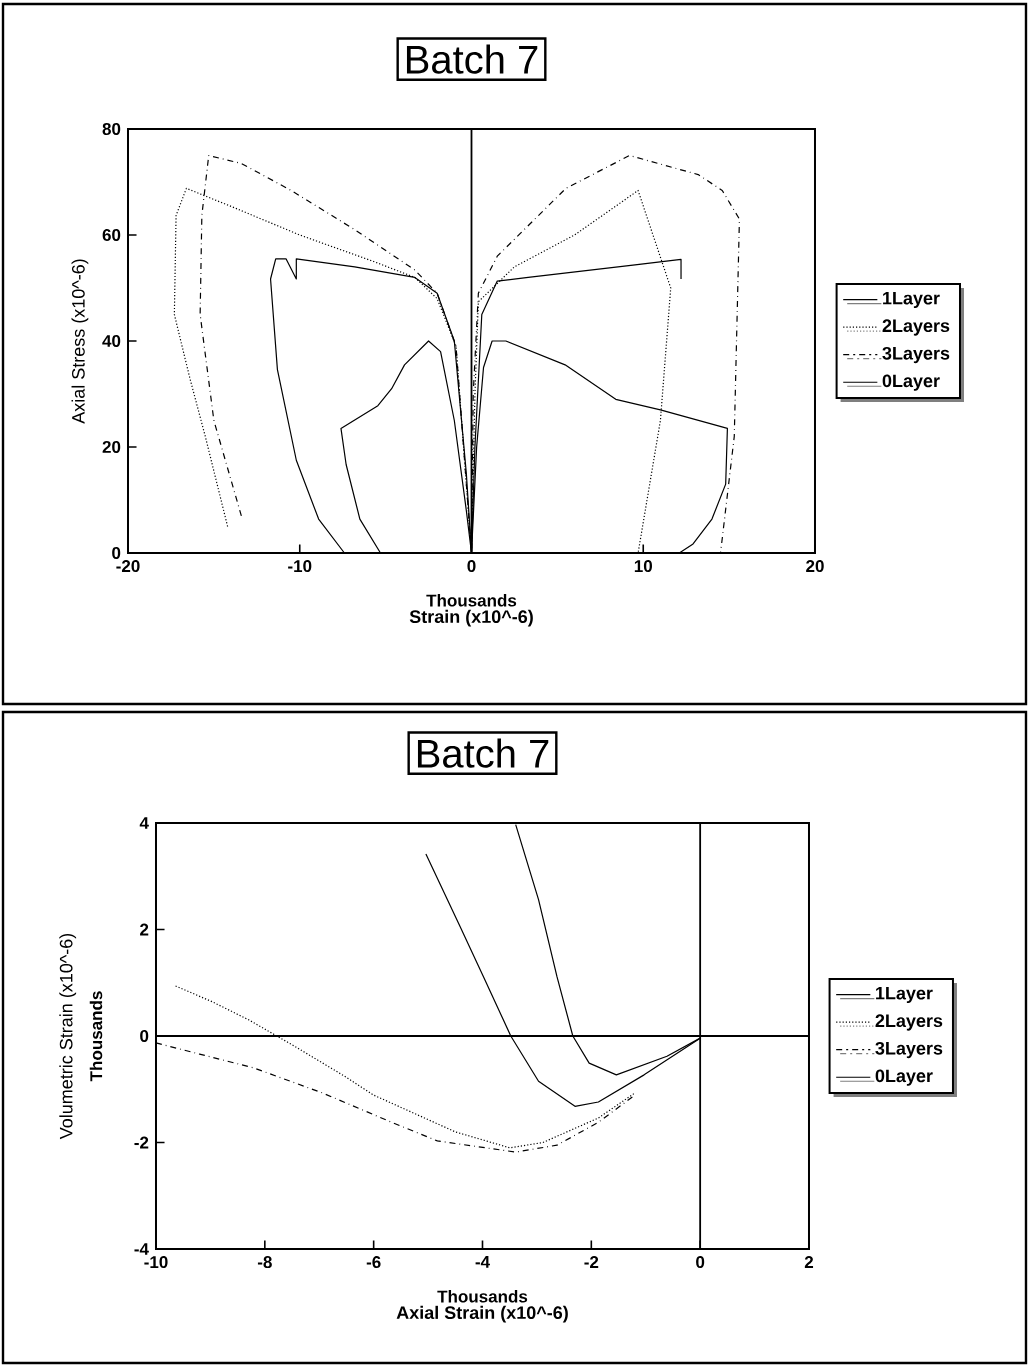 The width and height of the screenshot is (1029, 1367). I want to click on x-tick-label: -4, so click(482, 1262).